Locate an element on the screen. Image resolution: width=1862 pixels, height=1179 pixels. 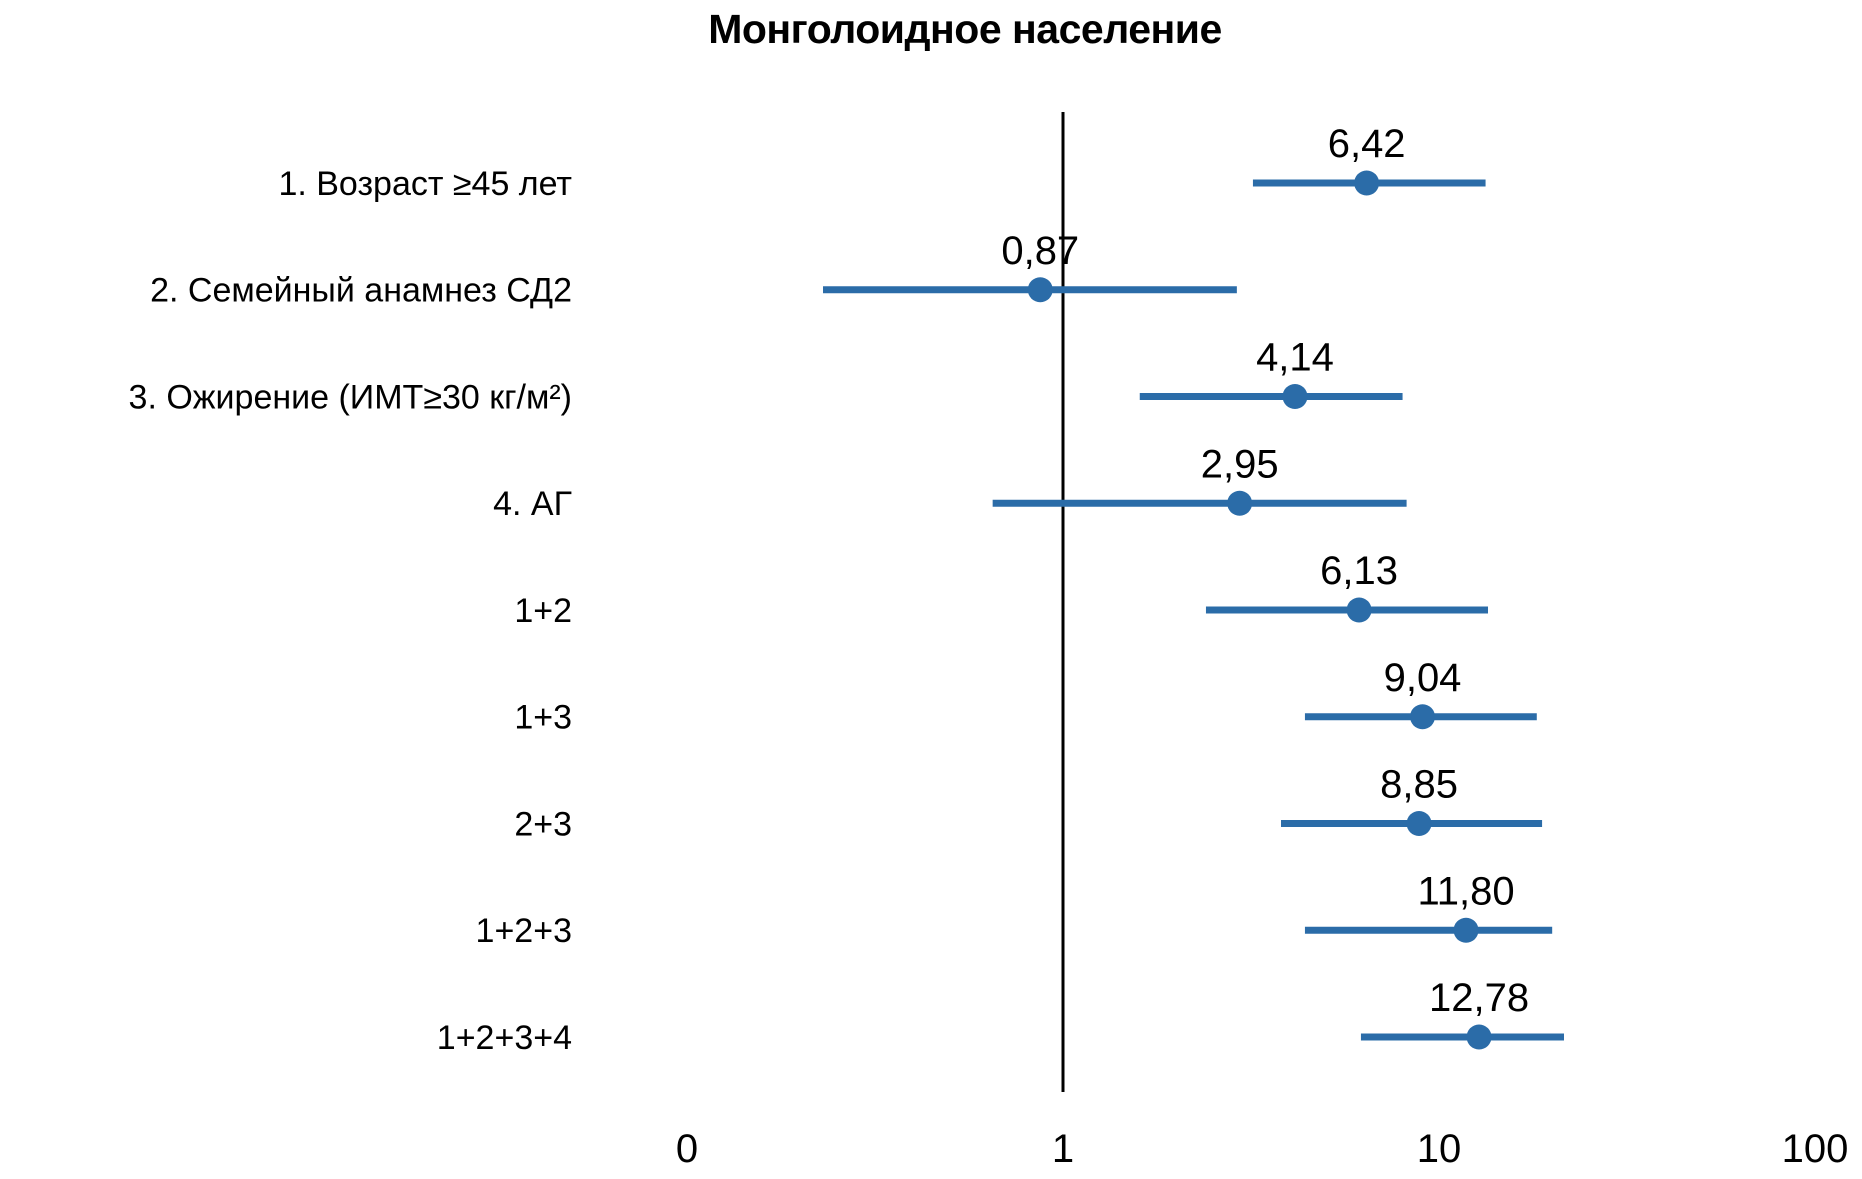
category-label: 1+2+3 is located at coordinates (524, 931).